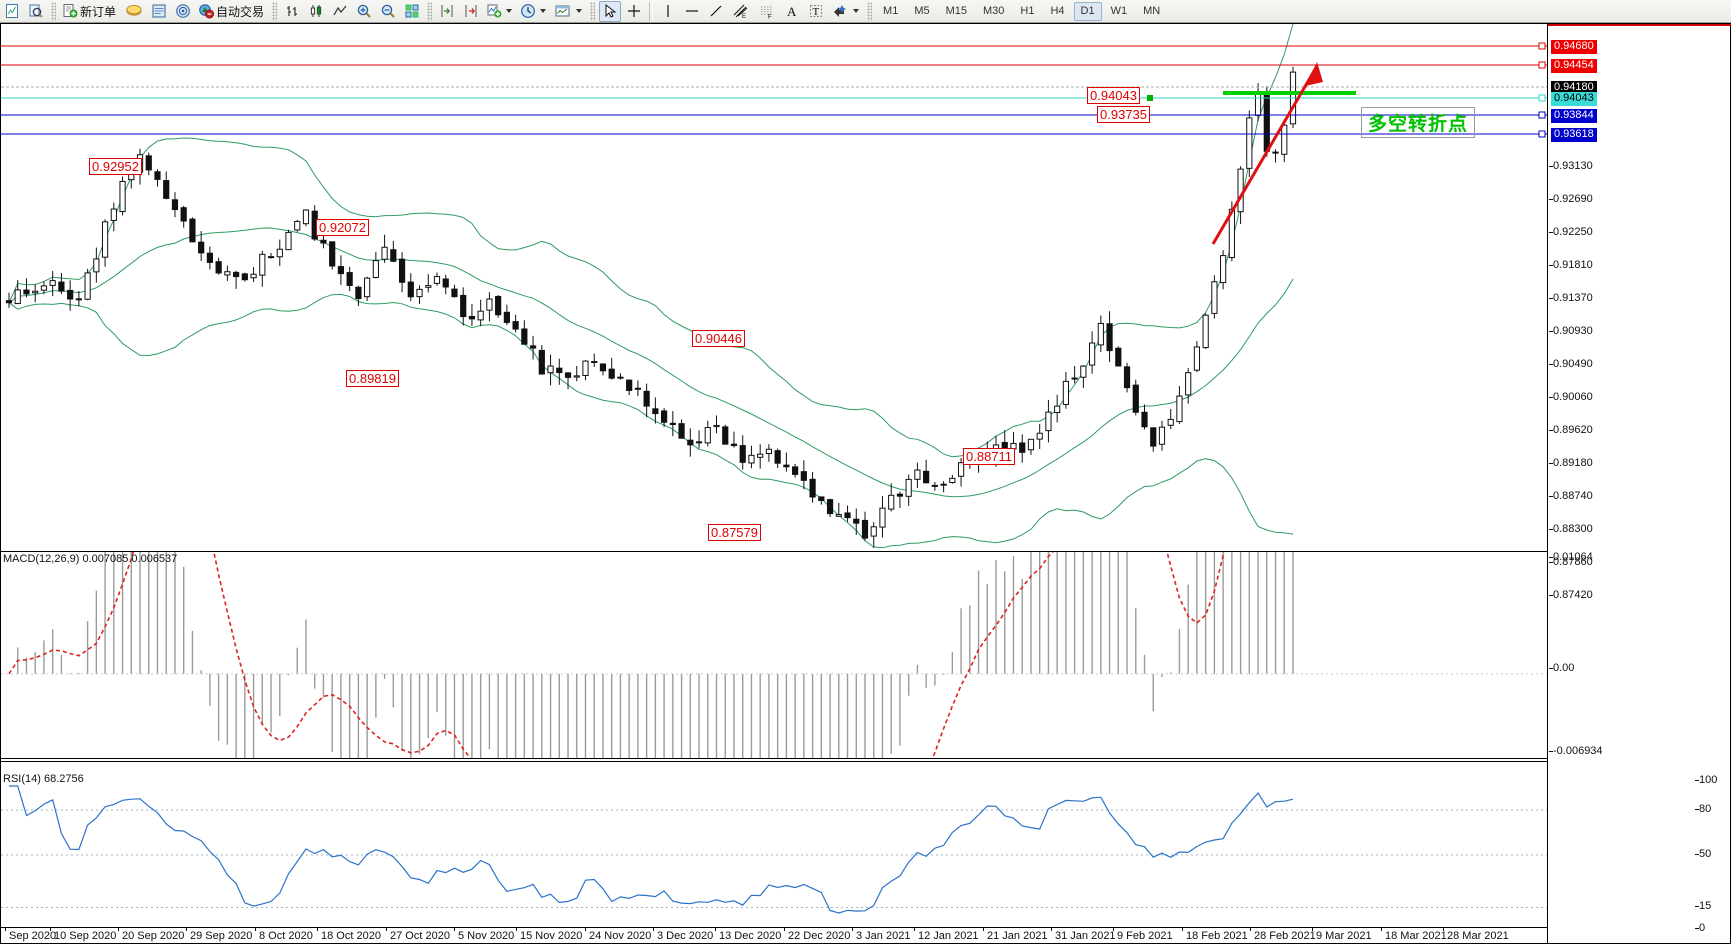 The image size is (1731, 944). I want to click on fibonacci-retracement-icon: F, so click(767, 11).